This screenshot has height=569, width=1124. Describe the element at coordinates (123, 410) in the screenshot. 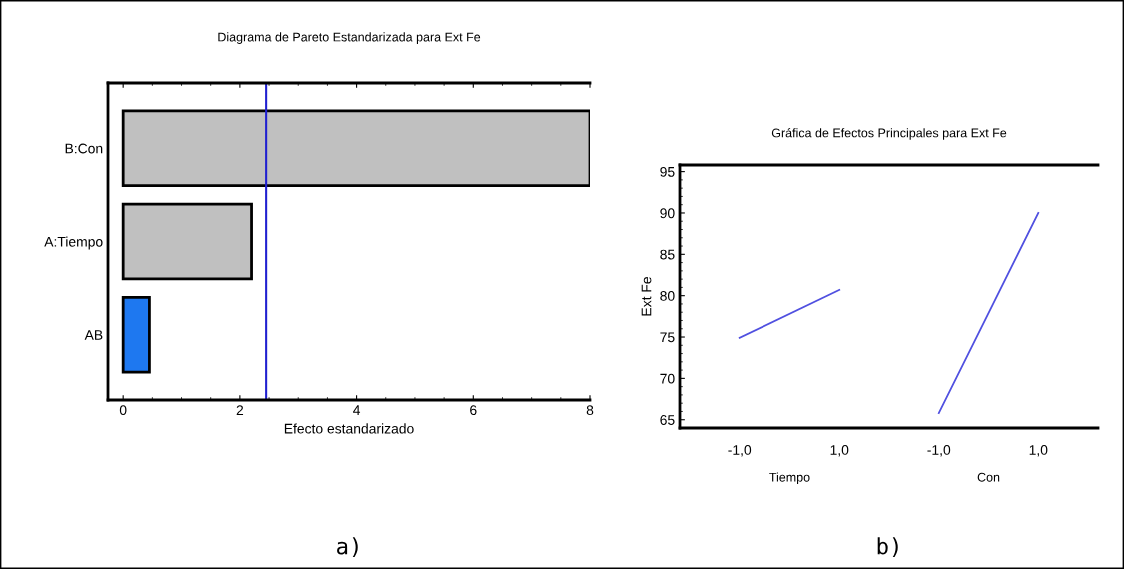

I see `x-tick-label: 0` at that location.